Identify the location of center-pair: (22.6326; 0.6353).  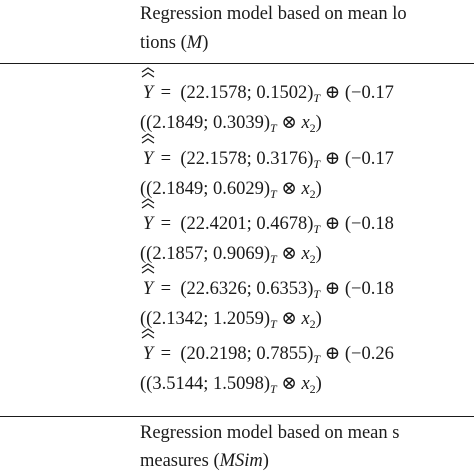
(247, 289).